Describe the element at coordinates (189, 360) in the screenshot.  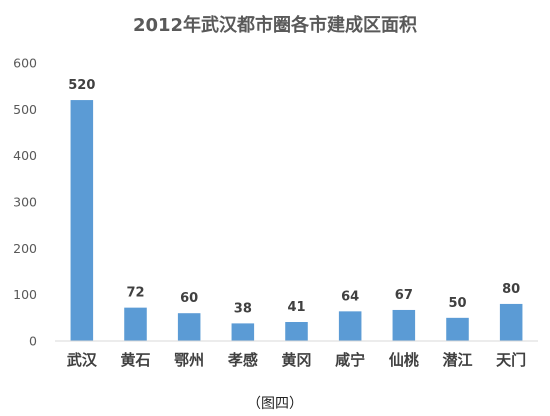
I see `x-tick-label: 鄂州` at that location.